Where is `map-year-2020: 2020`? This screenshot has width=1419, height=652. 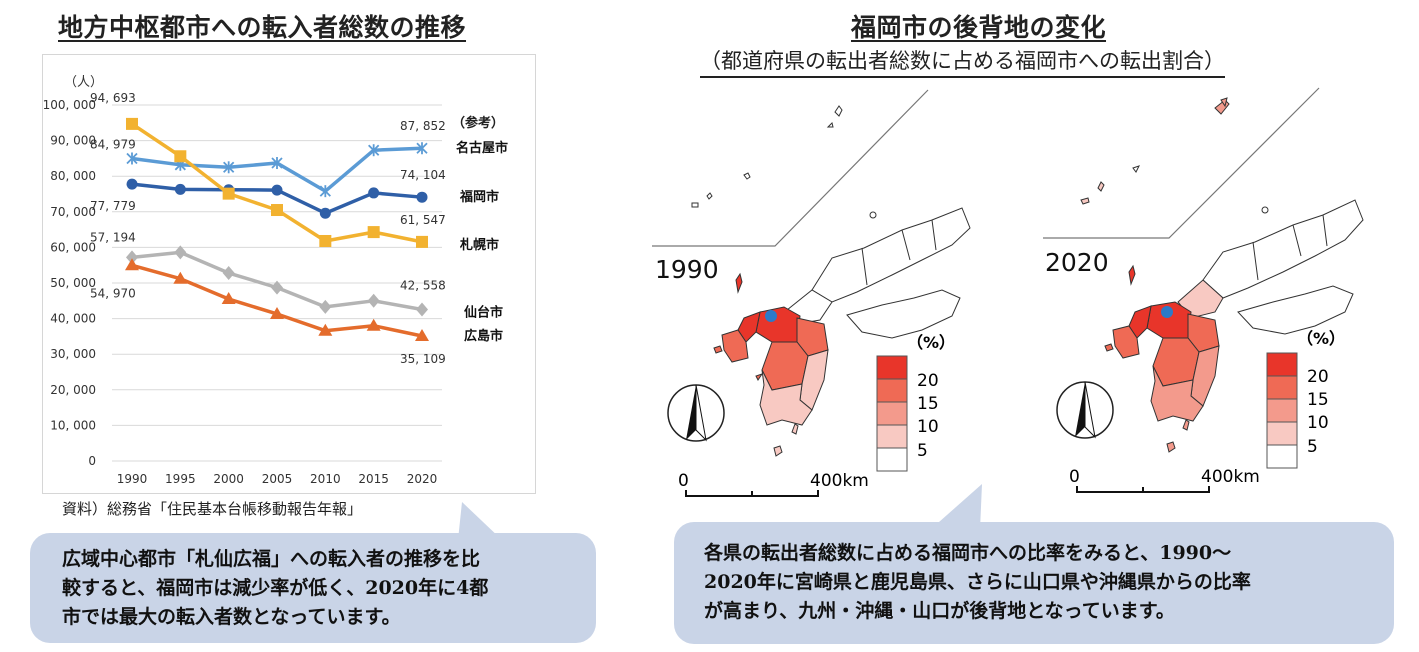
map-year-2020: 2020 is located at coordinates (1077, 262).